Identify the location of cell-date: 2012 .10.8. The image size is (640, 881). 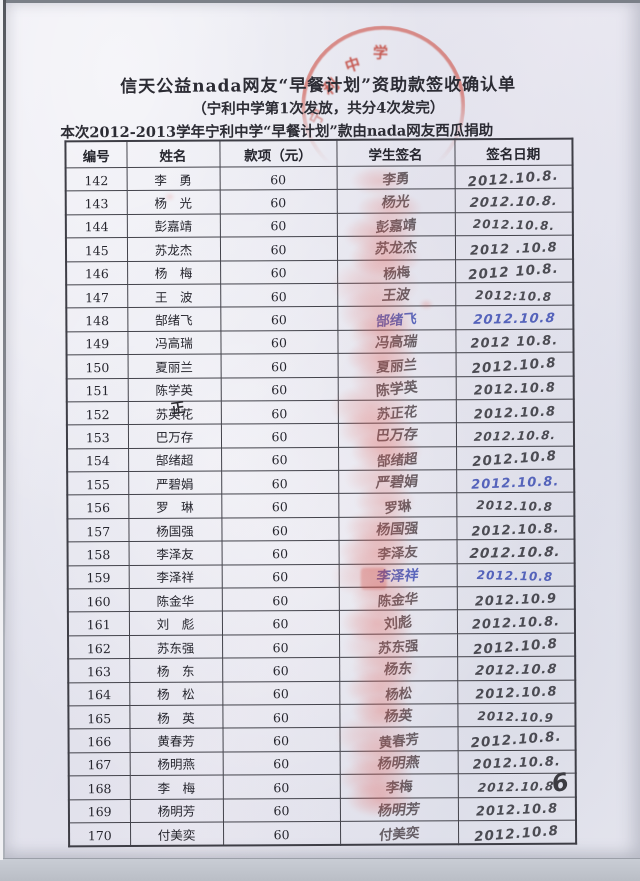
(514, 247).